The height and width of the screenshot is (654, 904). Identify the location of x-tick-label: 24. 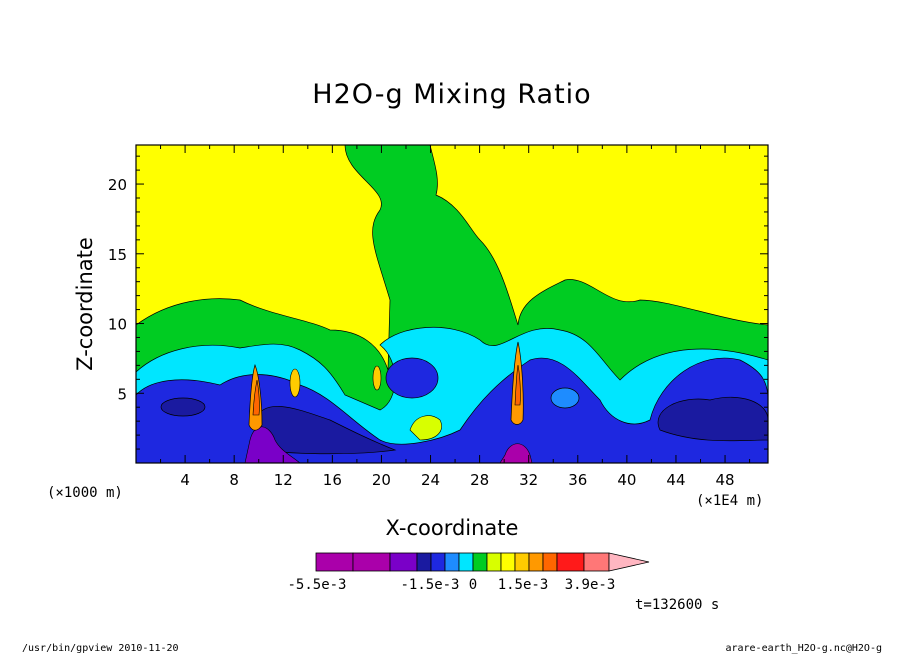
(430, 480).